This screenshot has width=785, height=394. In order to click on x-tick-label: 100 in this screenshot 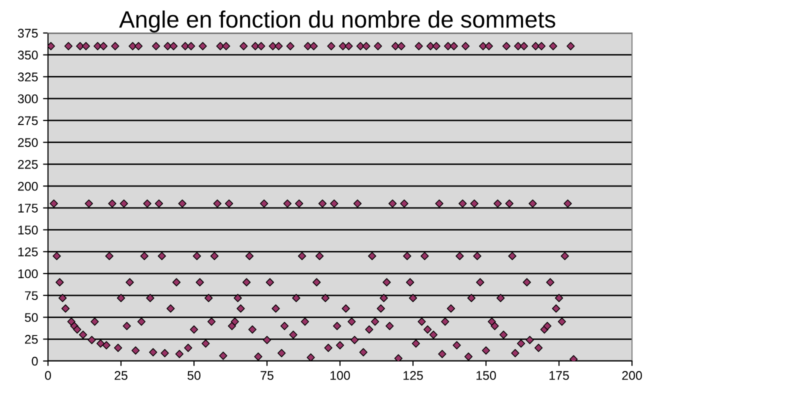, I will do `click(340, 375)`.